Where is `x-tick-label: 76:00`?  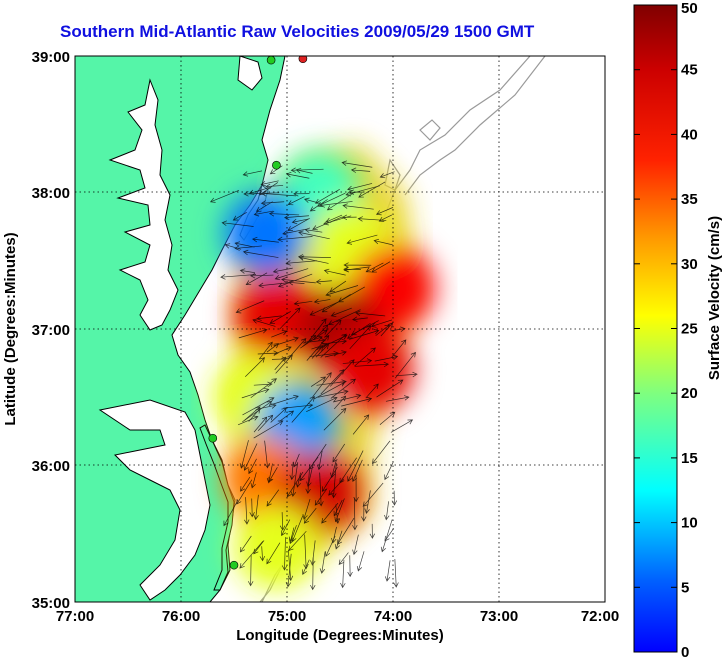
x-tick-label: 76:00 is located at coordinates (181, 616).